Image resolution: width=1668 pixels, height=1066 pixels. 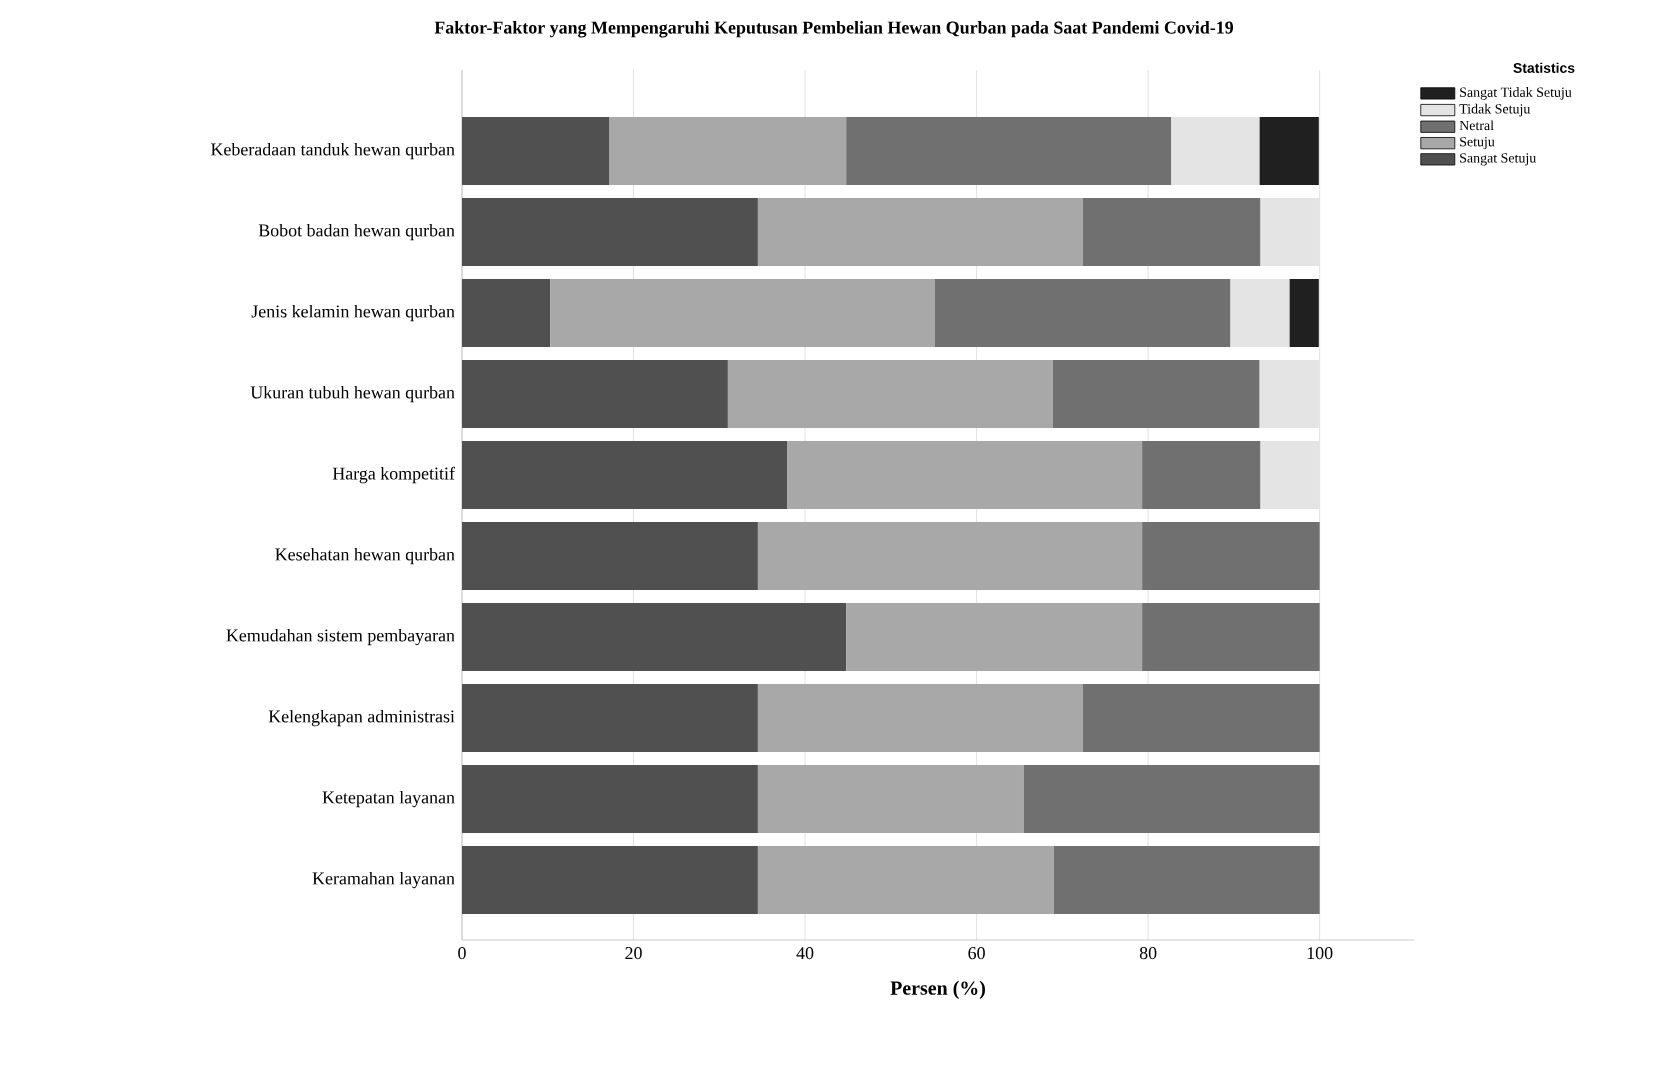 What do you see at coordinates (393, 475) in the screenshot?
I see `y-tick-label: Harga kompetitif` at bounding box center [393, 475].